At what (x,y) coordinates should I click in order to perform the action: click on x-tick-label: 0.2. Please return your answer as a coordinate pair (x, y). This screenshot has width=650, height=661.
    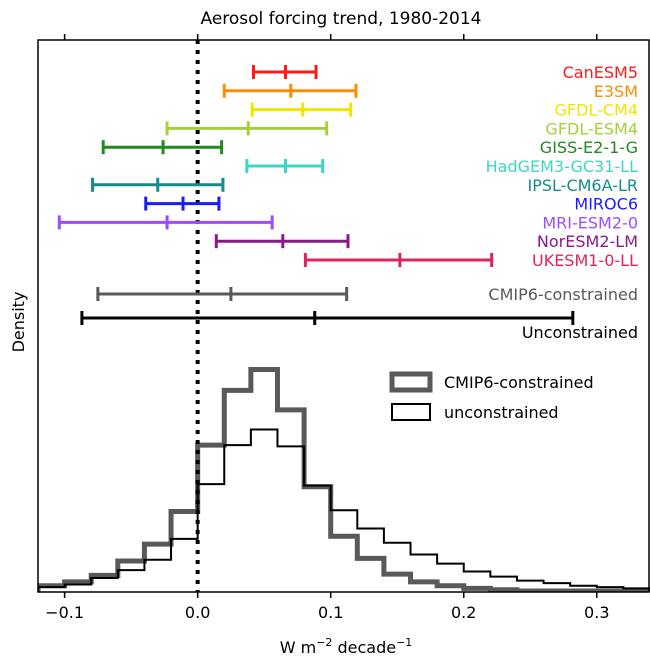
    Looking at the image, I should click on (463, 612).